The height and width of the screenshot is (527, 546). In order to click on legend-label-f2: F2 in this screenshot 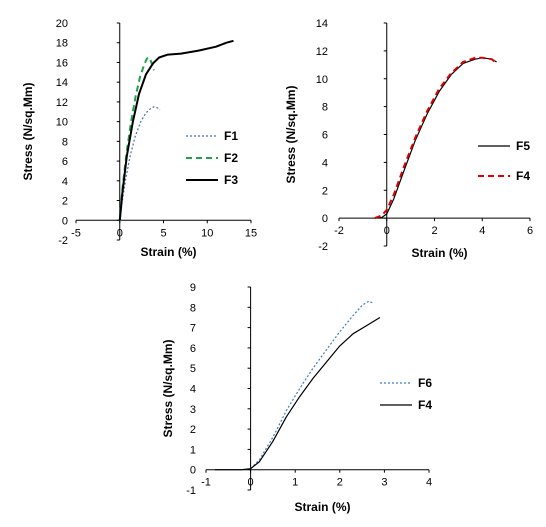, I will do `click(231, 158)`.